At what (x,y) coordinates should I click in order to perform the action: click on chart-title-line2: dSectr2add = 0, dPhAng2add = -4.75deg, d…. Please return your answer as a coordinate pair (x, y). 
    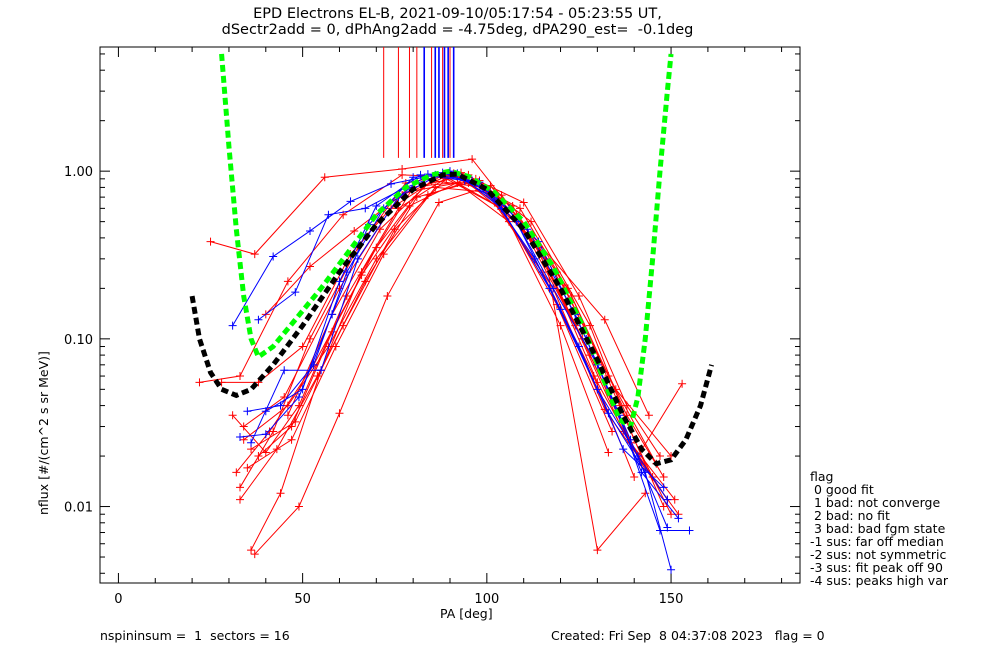
    Looking at the image, I should click on (457, 30).